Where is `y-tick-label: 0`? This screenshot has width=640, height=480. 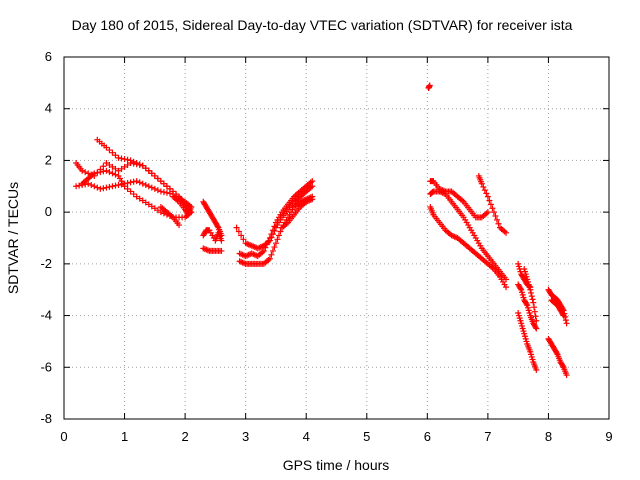 y-tick-label: 0 is located at coordinates (48, 211).